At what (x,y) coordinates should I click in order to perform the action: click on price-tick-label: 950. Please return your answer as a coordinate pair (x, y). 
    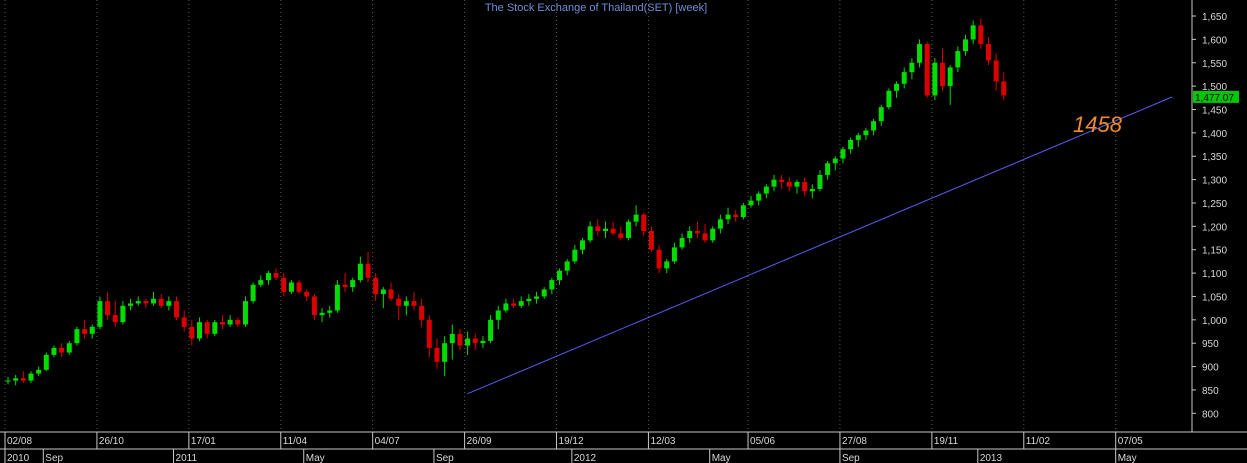
    Looking at the image, I should click on (1210, 344).